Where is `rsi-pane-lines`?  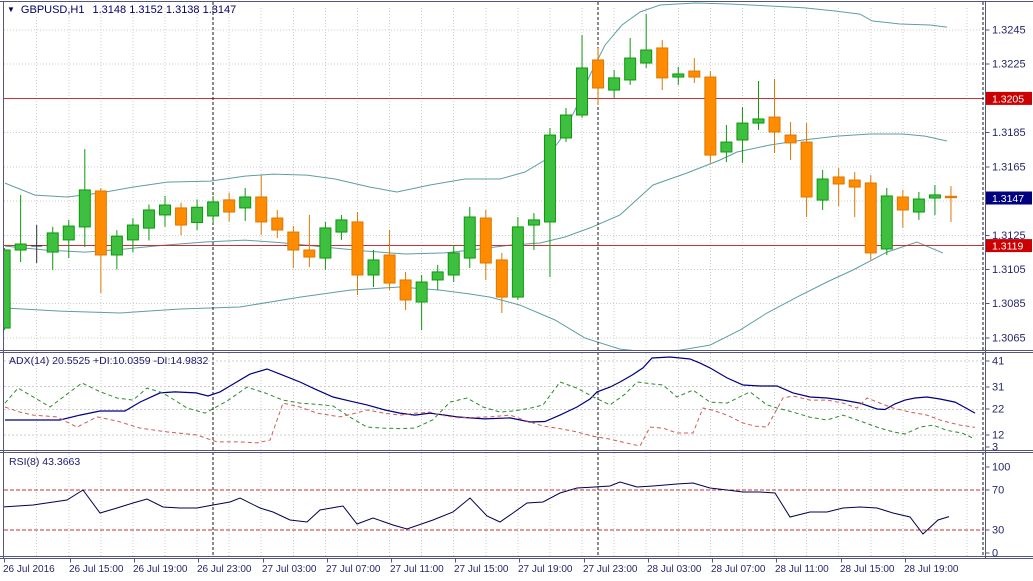
rsi-pane-lines is located at coordinates (494, 508).